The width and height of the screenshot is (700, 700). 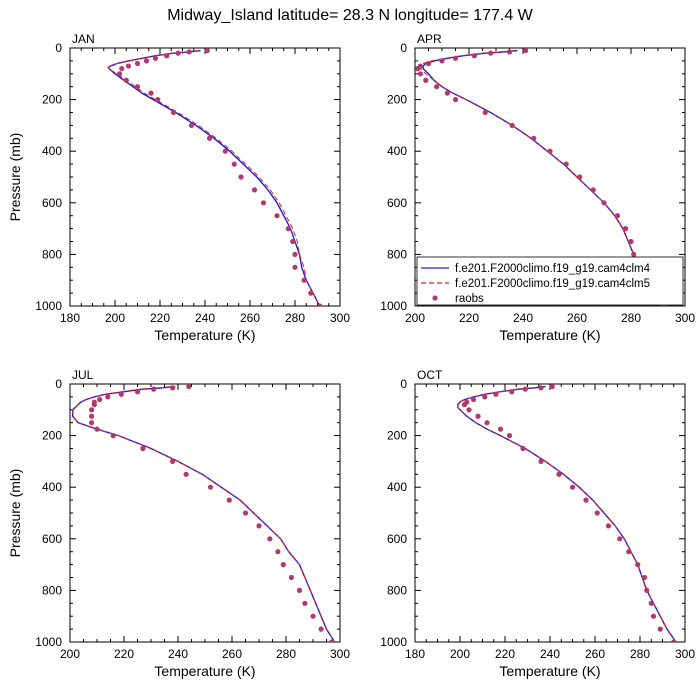 What do you see at coordinates (52, 203) in the screenshot?
I see `y-tick-label-jan: 600` at bounding box center [52, 203].